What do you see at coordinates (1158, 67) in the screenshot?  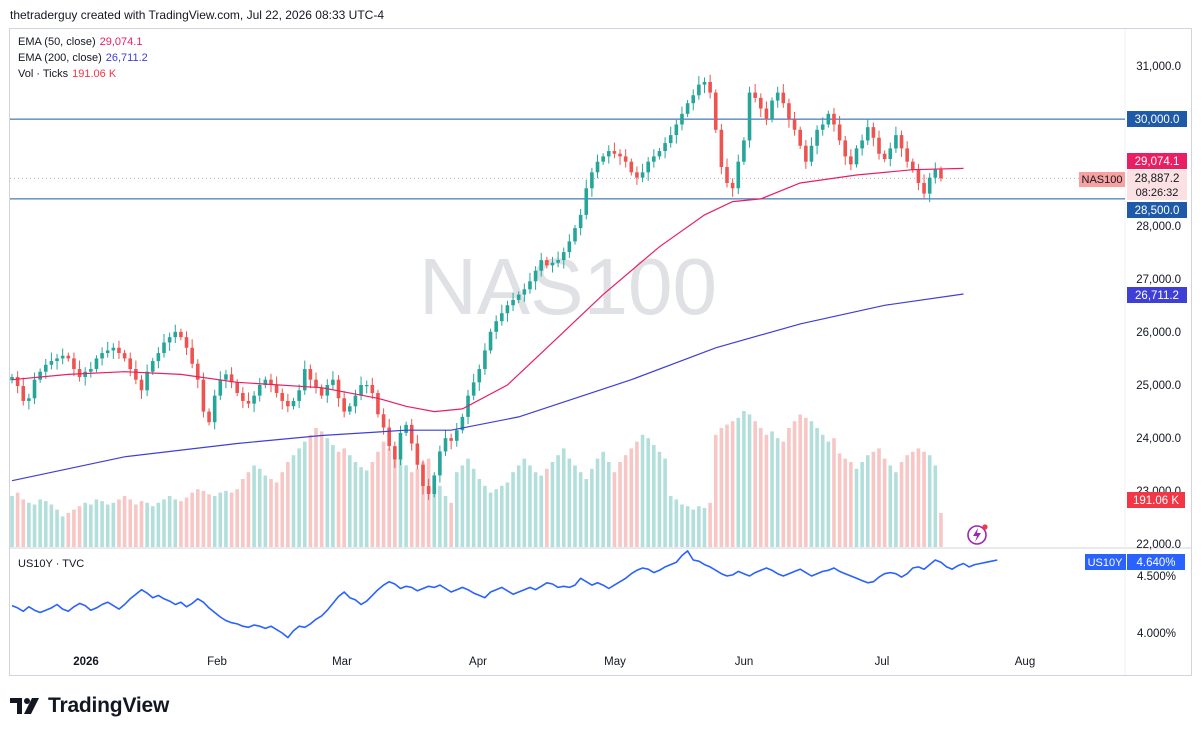 I see `price-tick-label: 31,000.0` at bounding box center [1158, 67].